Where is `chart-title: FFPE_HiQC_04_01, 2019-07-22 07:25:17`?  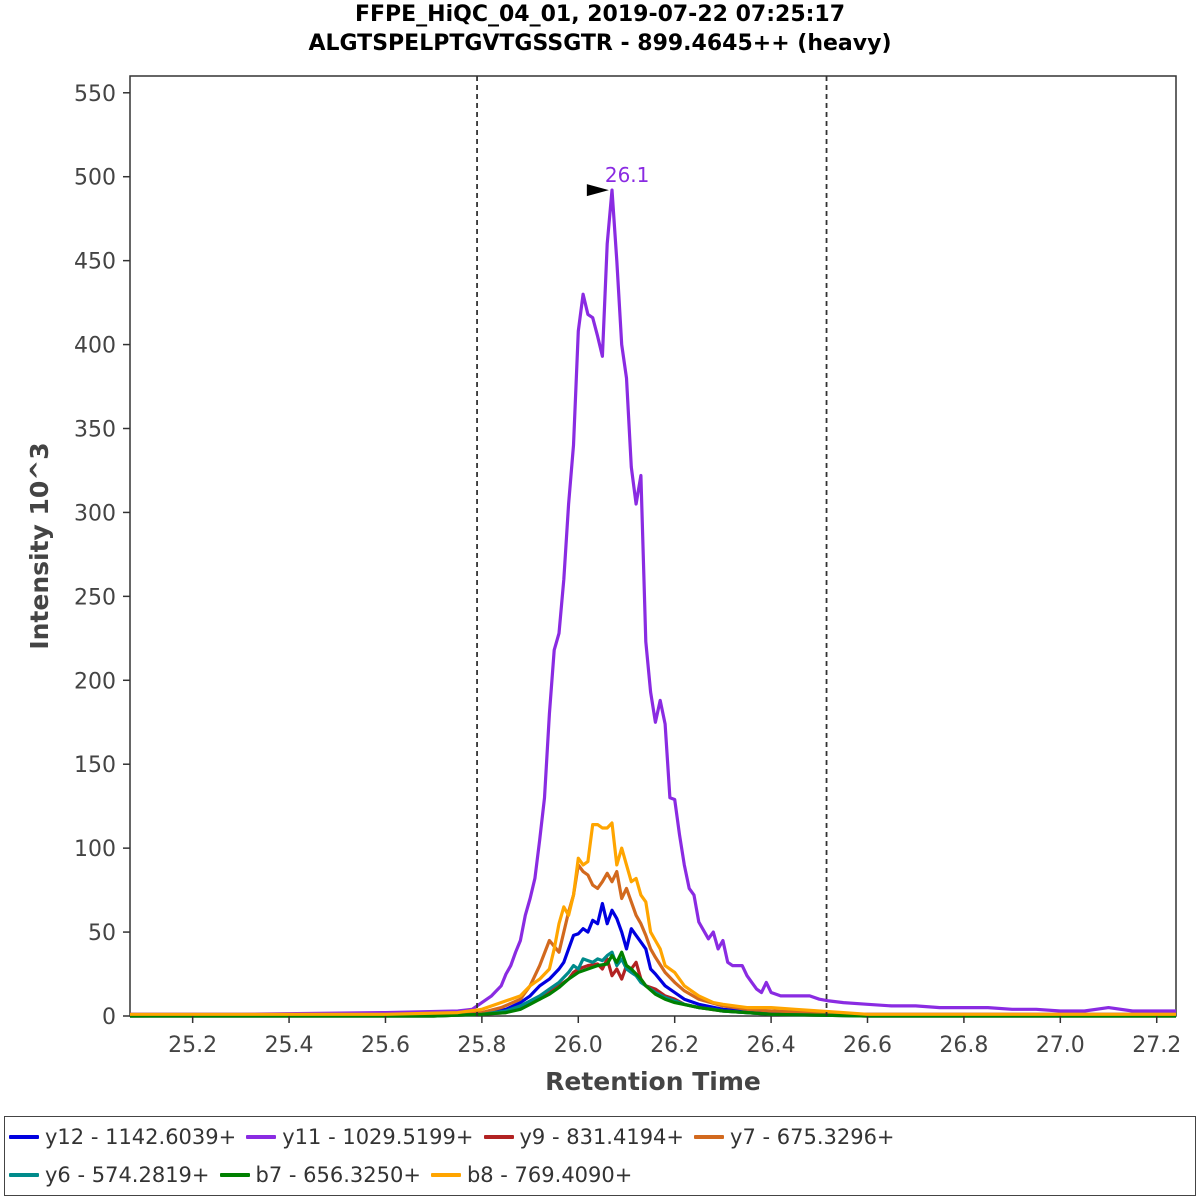
chart-title: FFPE_HiQC_04_01, 2019-07-22 07:25:17 is located at coordinates (600, 14).